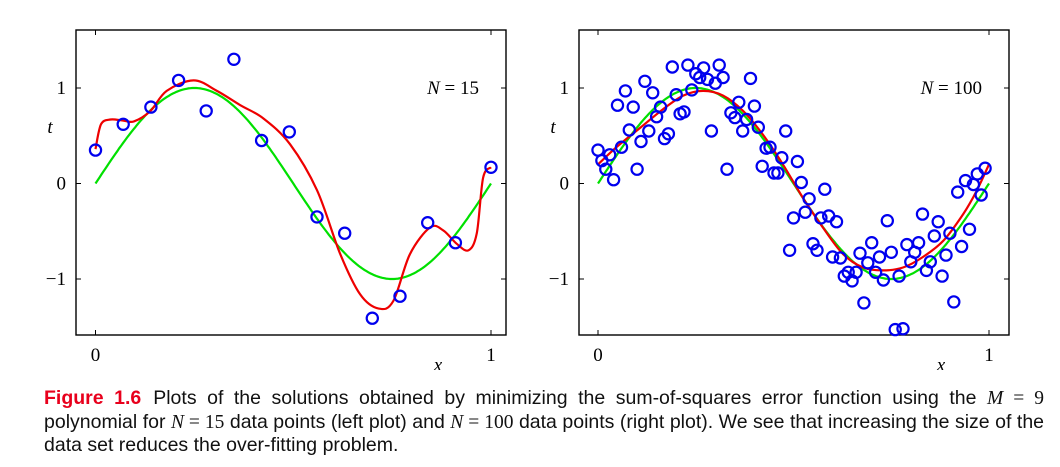 The width and height of the screenshot is (1060, 467). What do you see at coordinates (491, 355) in the screenshot?
I see `x-tick-label: 1` at bounding box center [491, 355].